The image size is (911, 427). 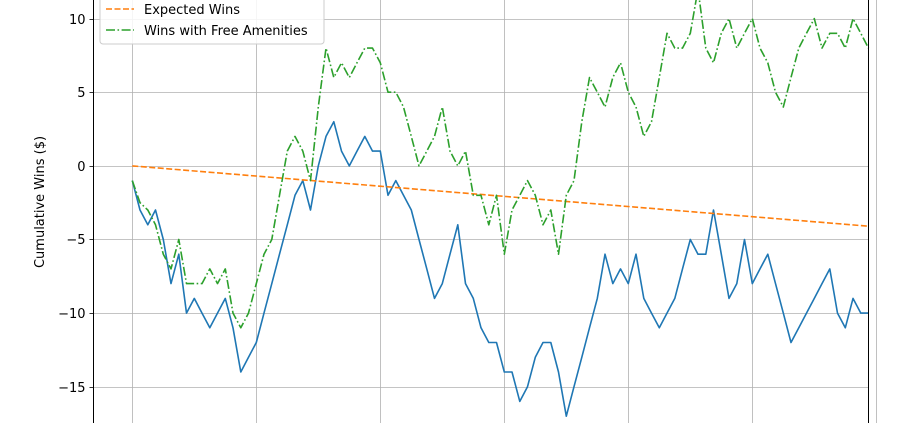 I want to click on legend-box, so click(x=212, y=22).